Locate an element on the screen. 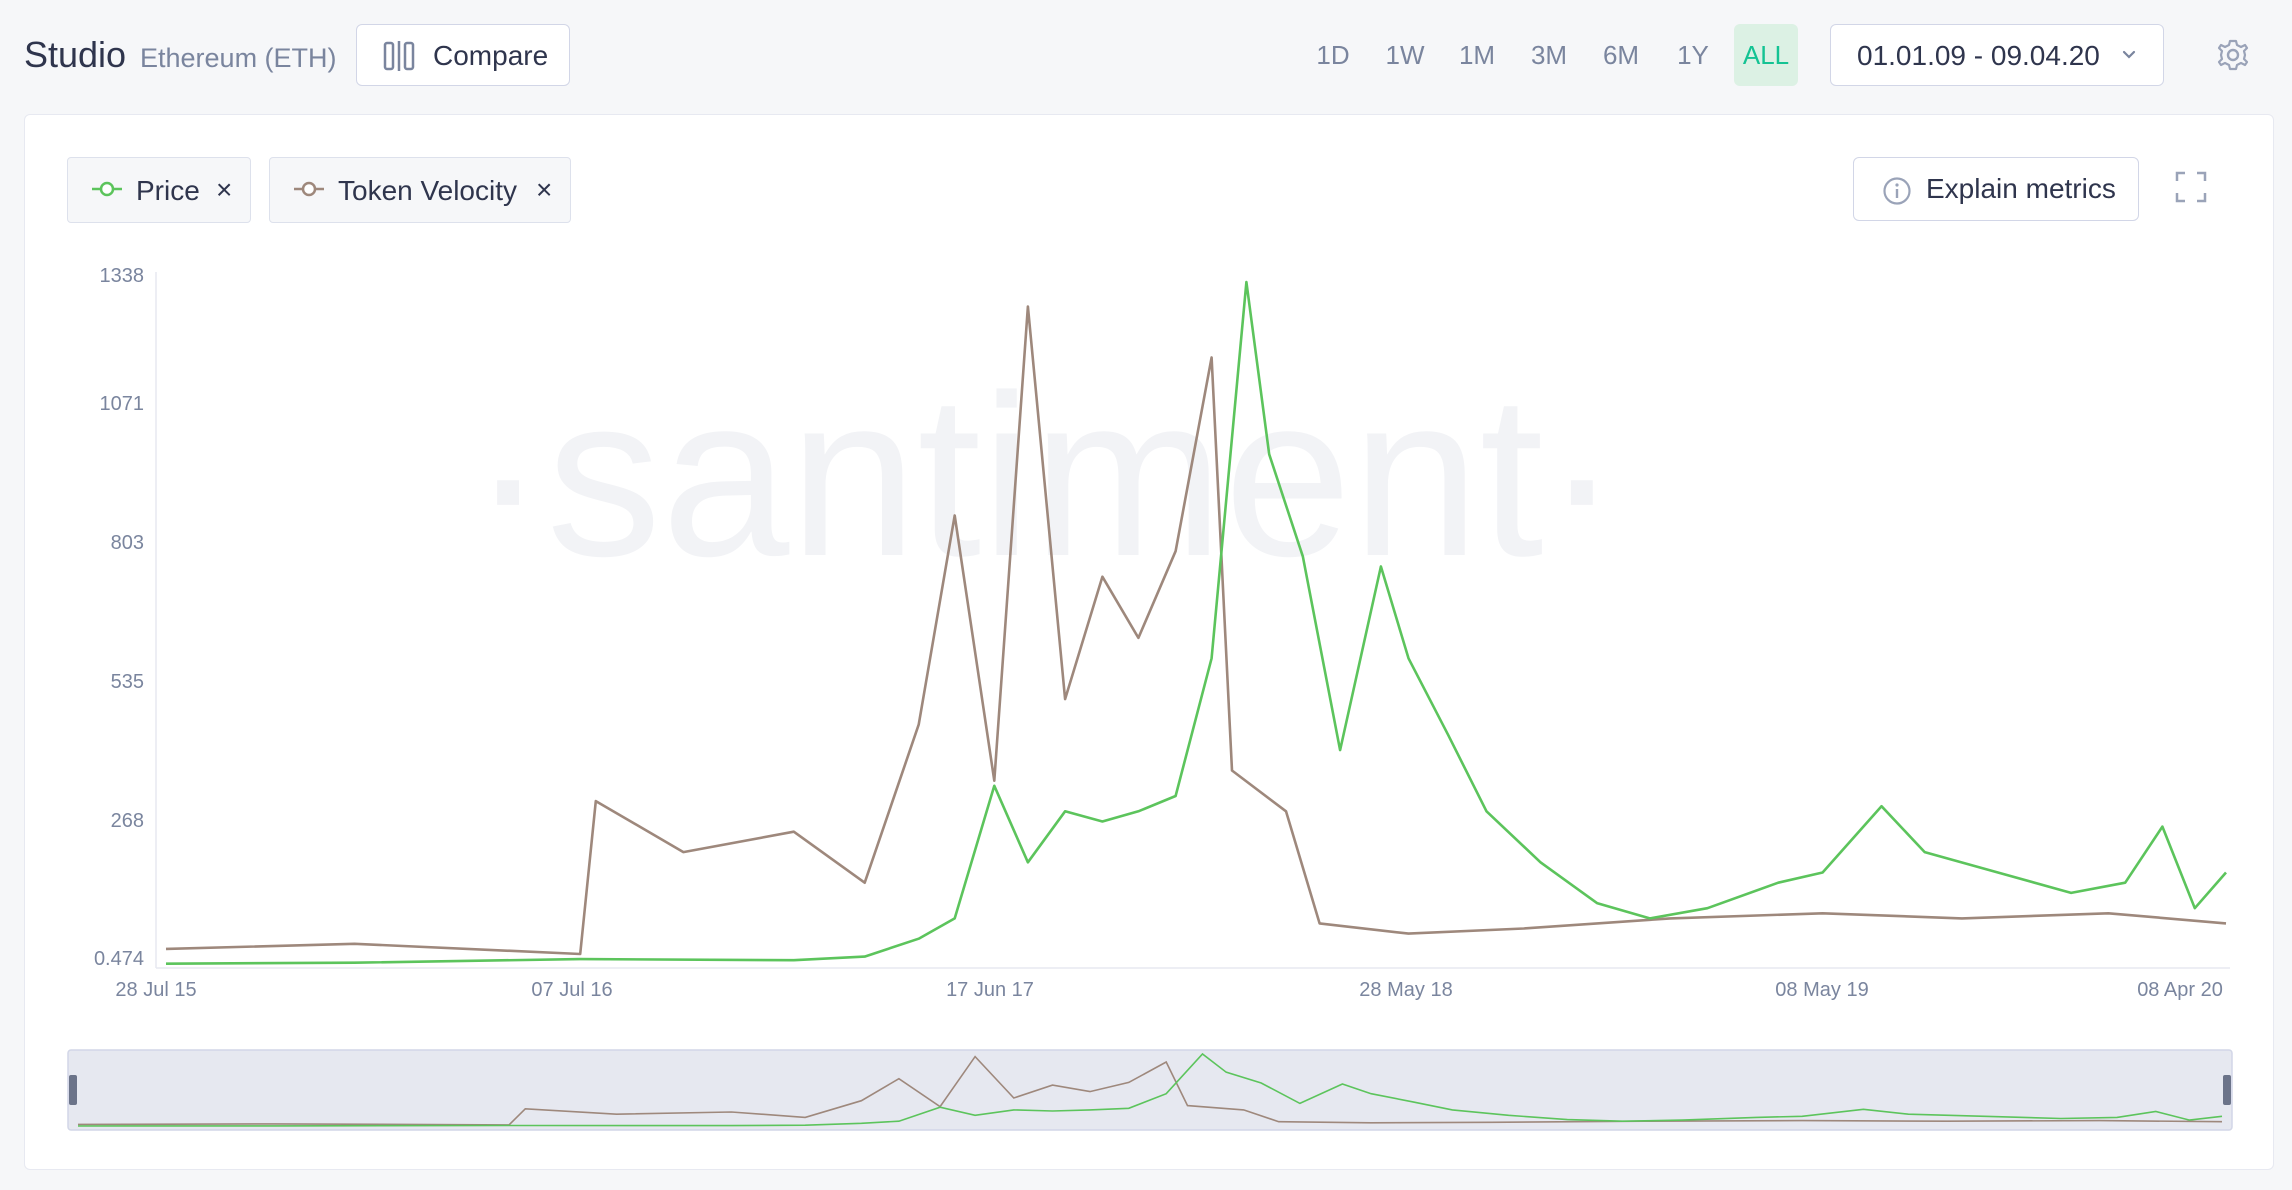 The width and height of the screenshot is (2292, 1190). page-title: Studio is located at coordinates (75, 54).